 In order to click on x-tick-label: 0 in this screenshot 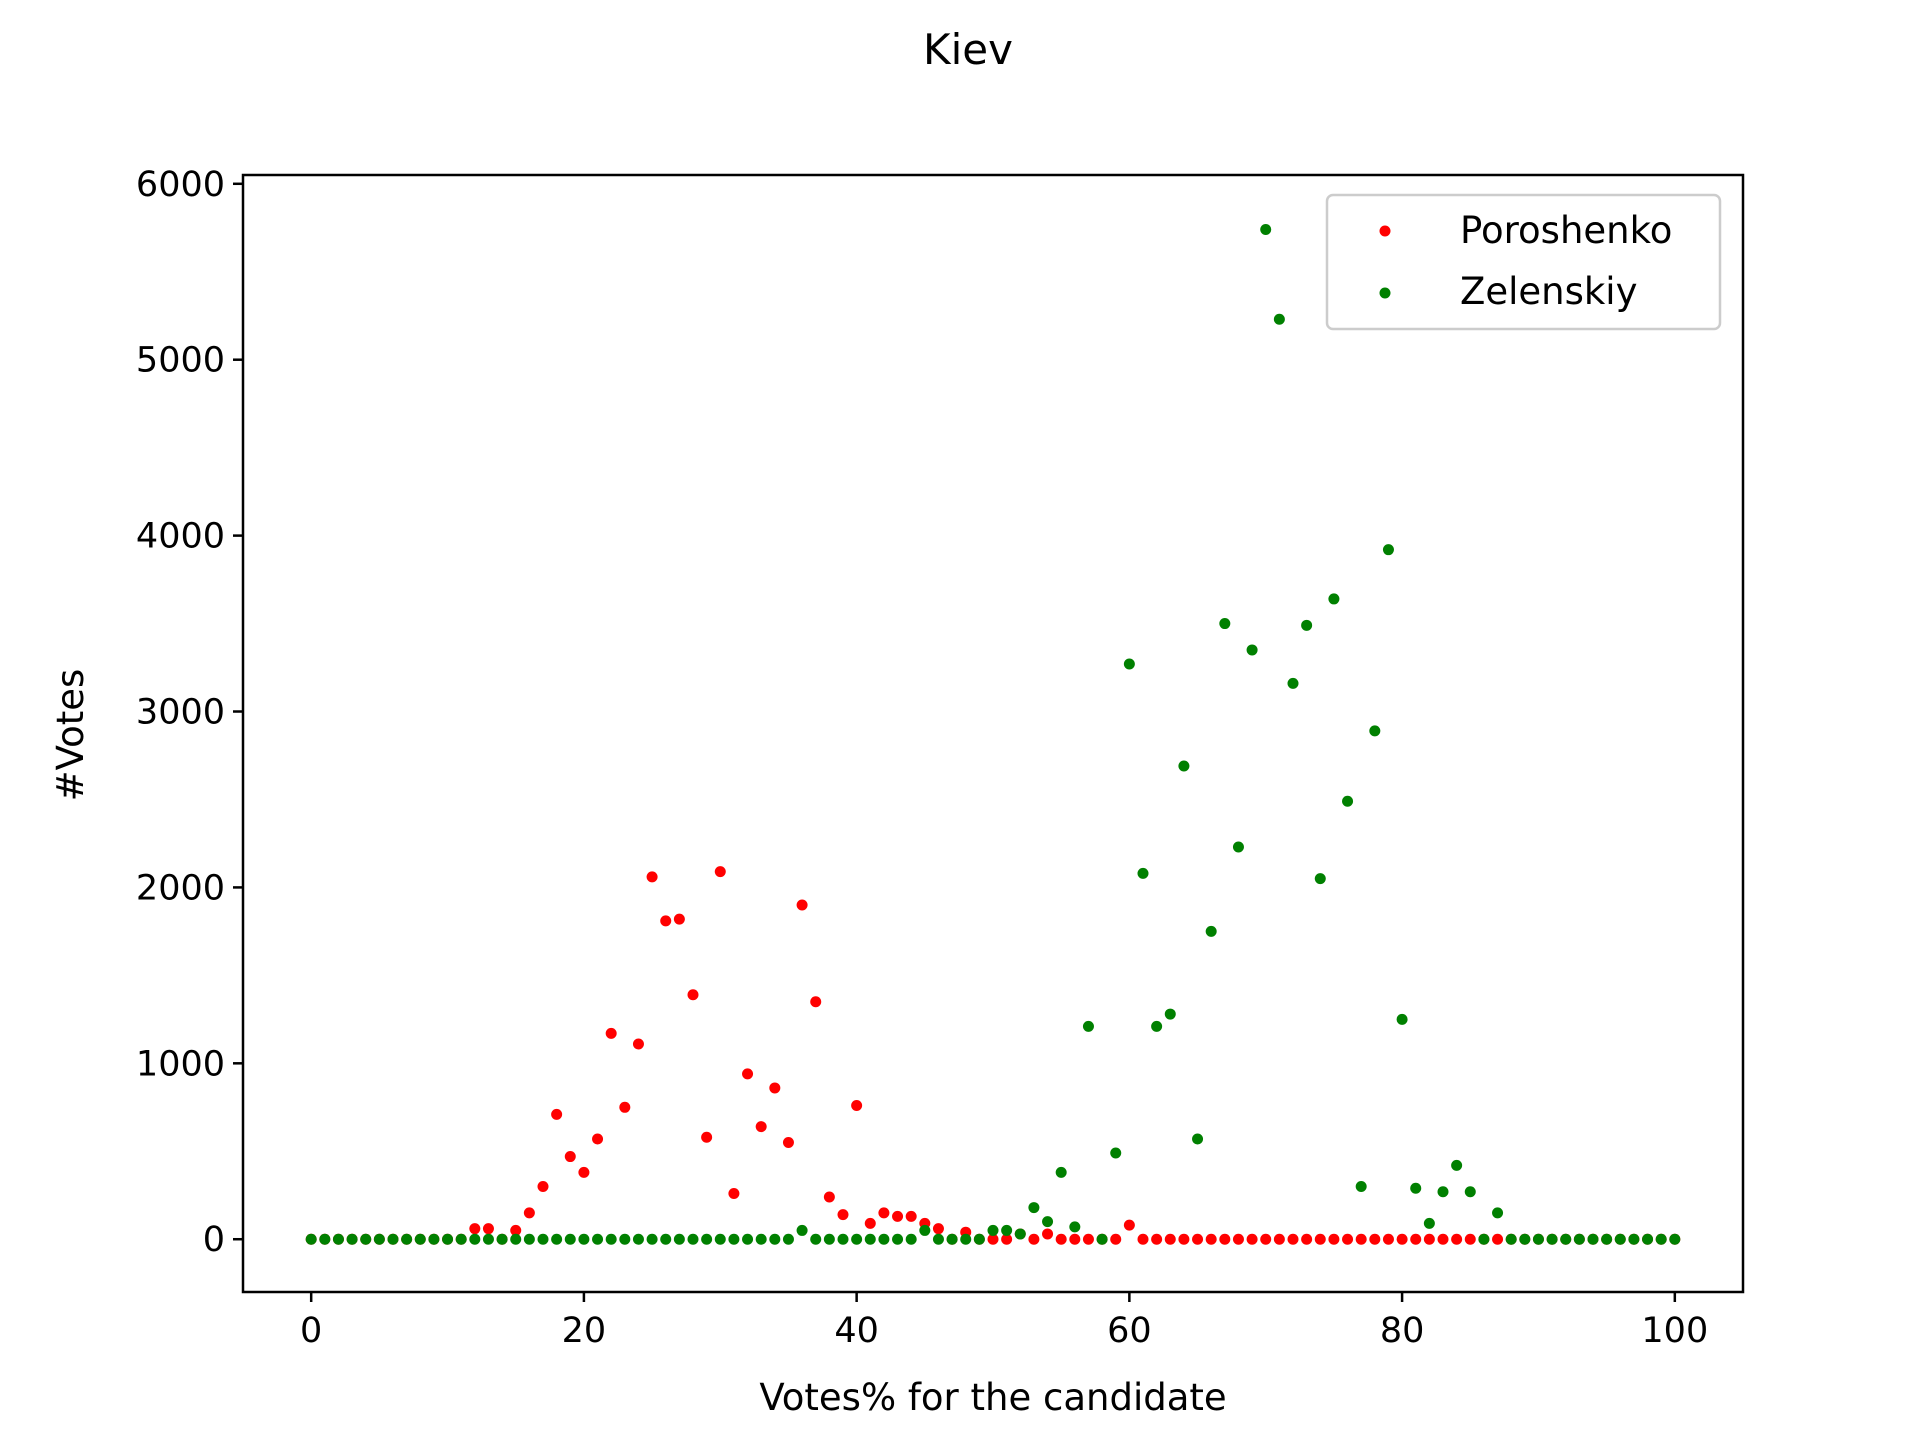, I will do `click(311, 1331)`.